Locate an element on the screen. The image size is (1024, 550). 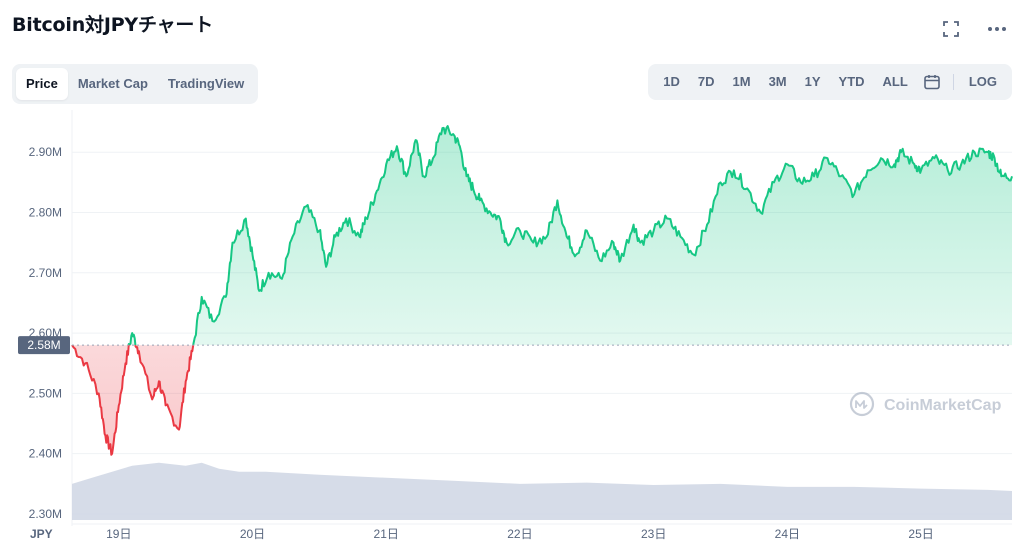
y-tick-label: 2.40M is located at coordinates (45, 454).